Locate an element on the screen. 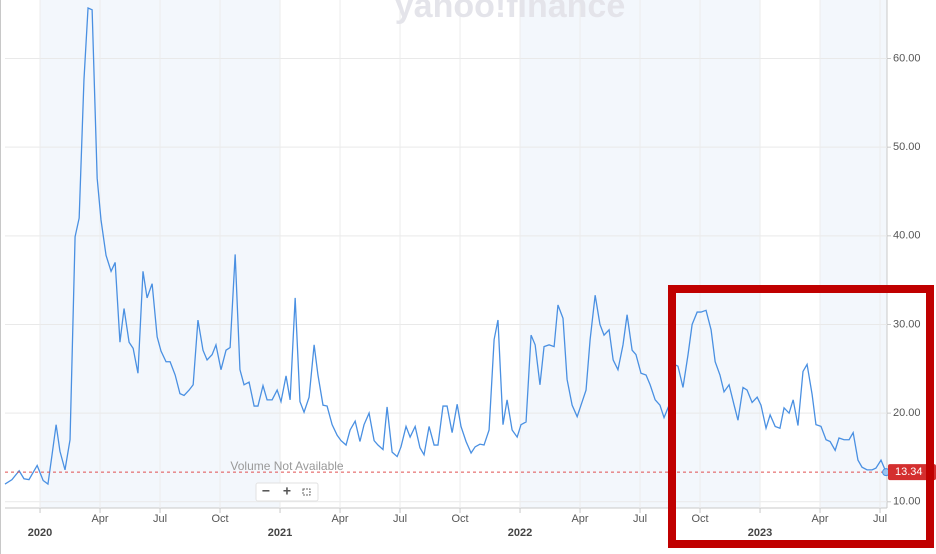  y-tick-label: 20.00 is located at coordinates (907, 413).